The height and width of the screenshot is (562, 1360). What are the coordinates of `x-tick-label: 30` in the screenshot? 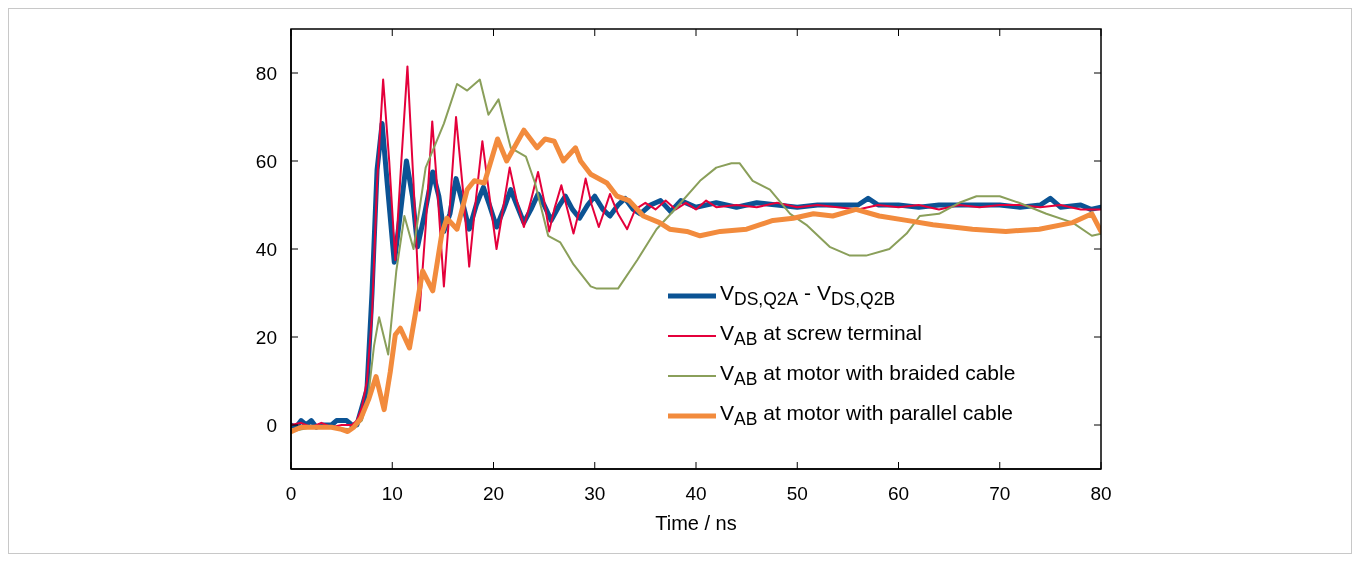 It's located at (595, 494).